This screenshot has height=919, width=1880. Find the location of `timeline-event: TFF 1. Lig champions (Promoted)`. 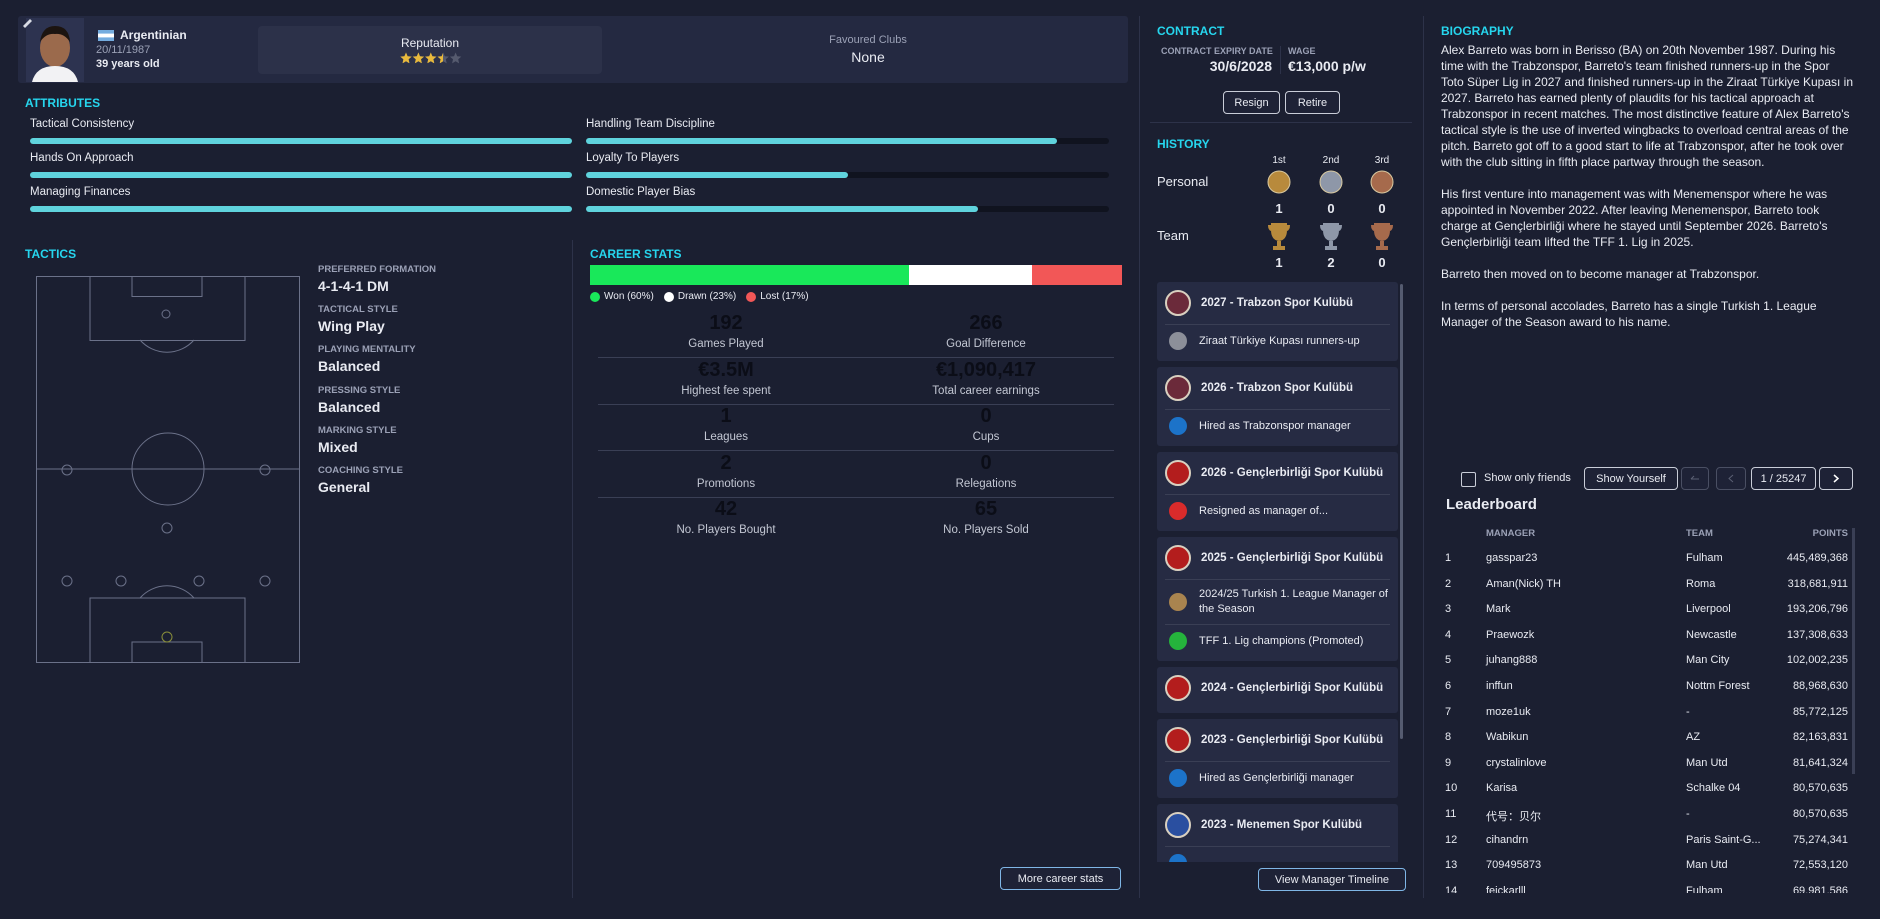

timeline-event: TFF 1. Lig champions (Promoted) is located at coordinates (1277, 640).